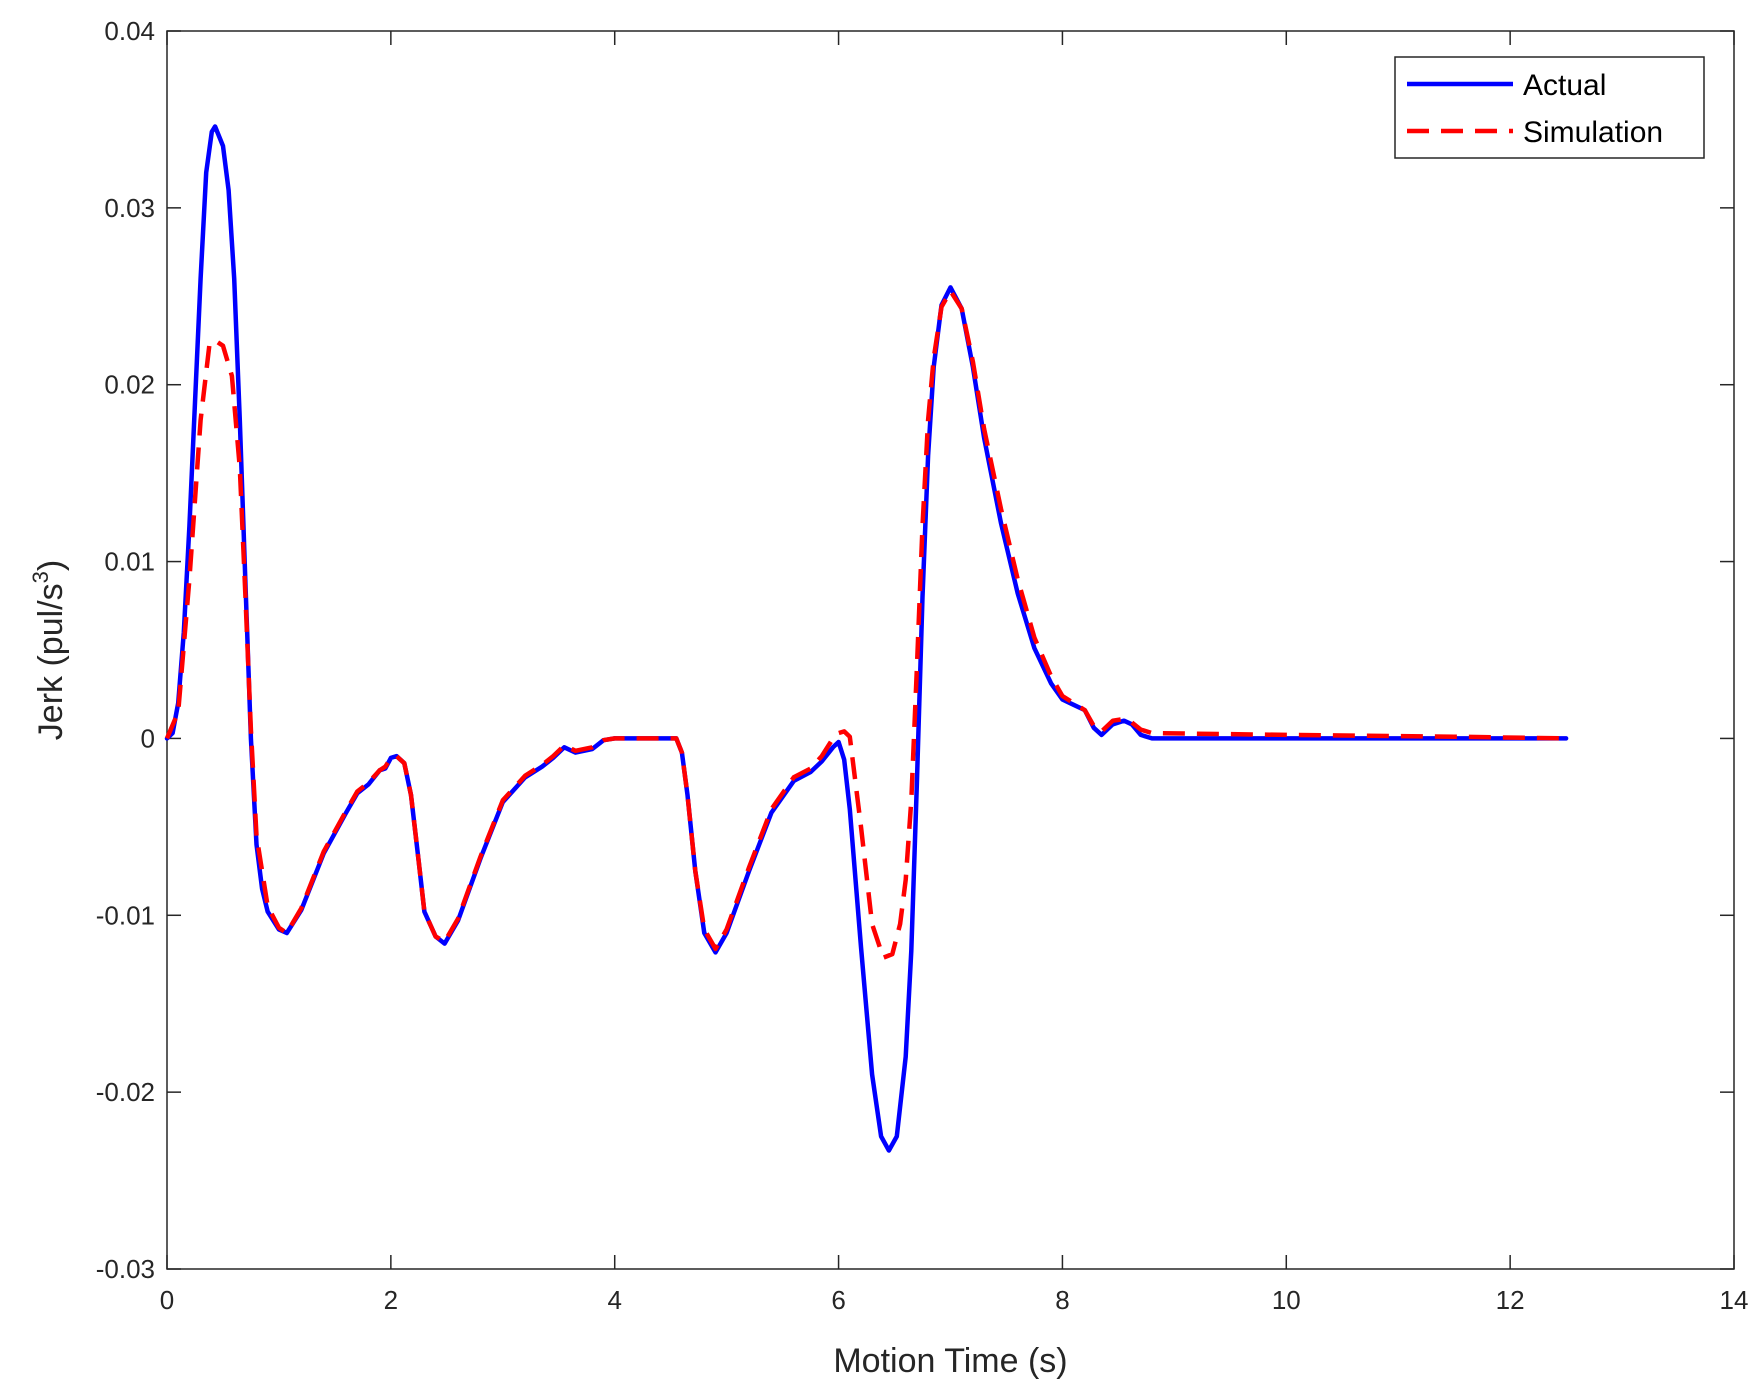 Image resolution: width=1761 pixels, height=1388 pixels. What do you see at coordinates (129, 562) in the screenshot?
I see `y-tick-label: 0.01` at bounding box center [129, 562].